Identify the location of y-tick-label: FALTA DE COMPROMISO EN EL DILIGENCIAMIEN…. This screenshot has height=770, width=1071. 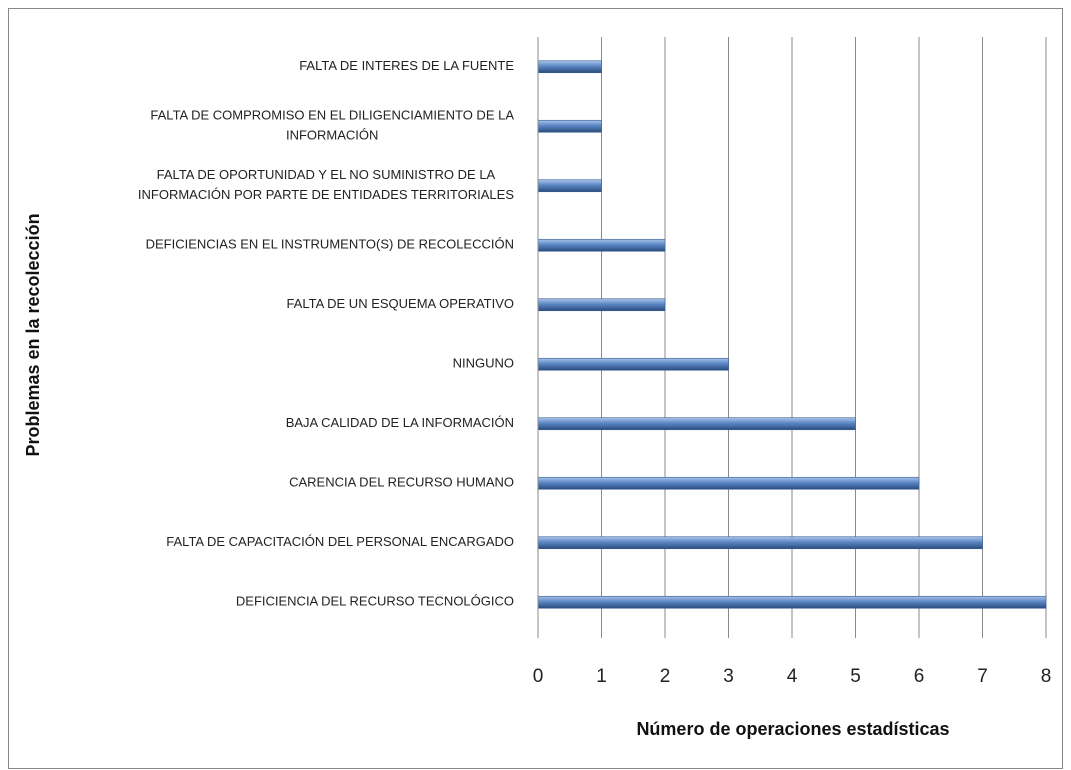
(332, 125).